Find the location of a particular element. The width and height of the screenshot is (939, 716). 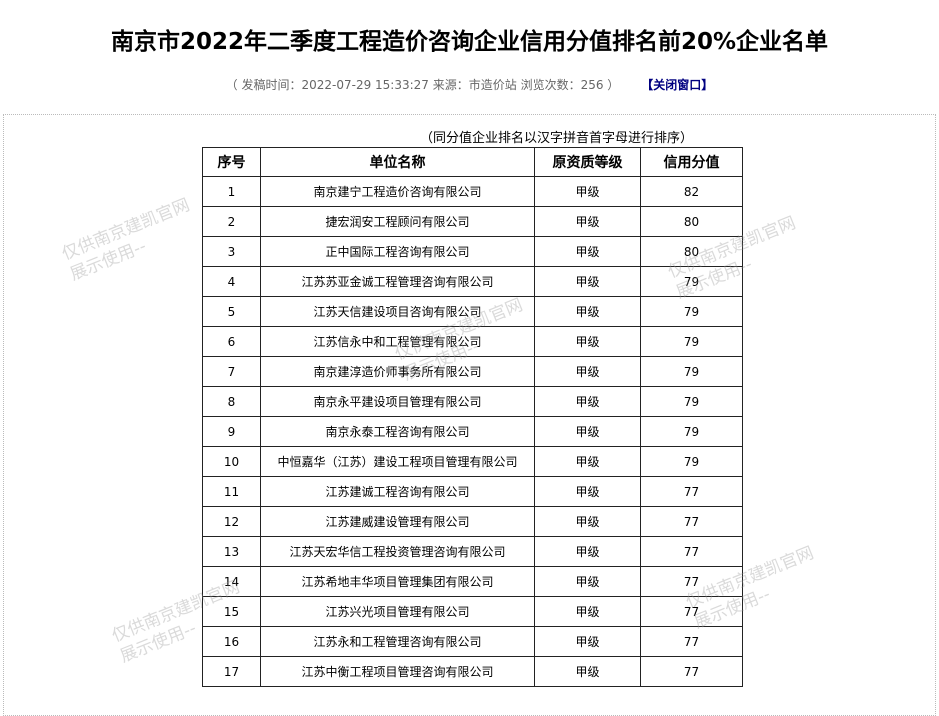

table-cell: 江苏建威建设管理有限公司 is located at coordinates (397, 521).